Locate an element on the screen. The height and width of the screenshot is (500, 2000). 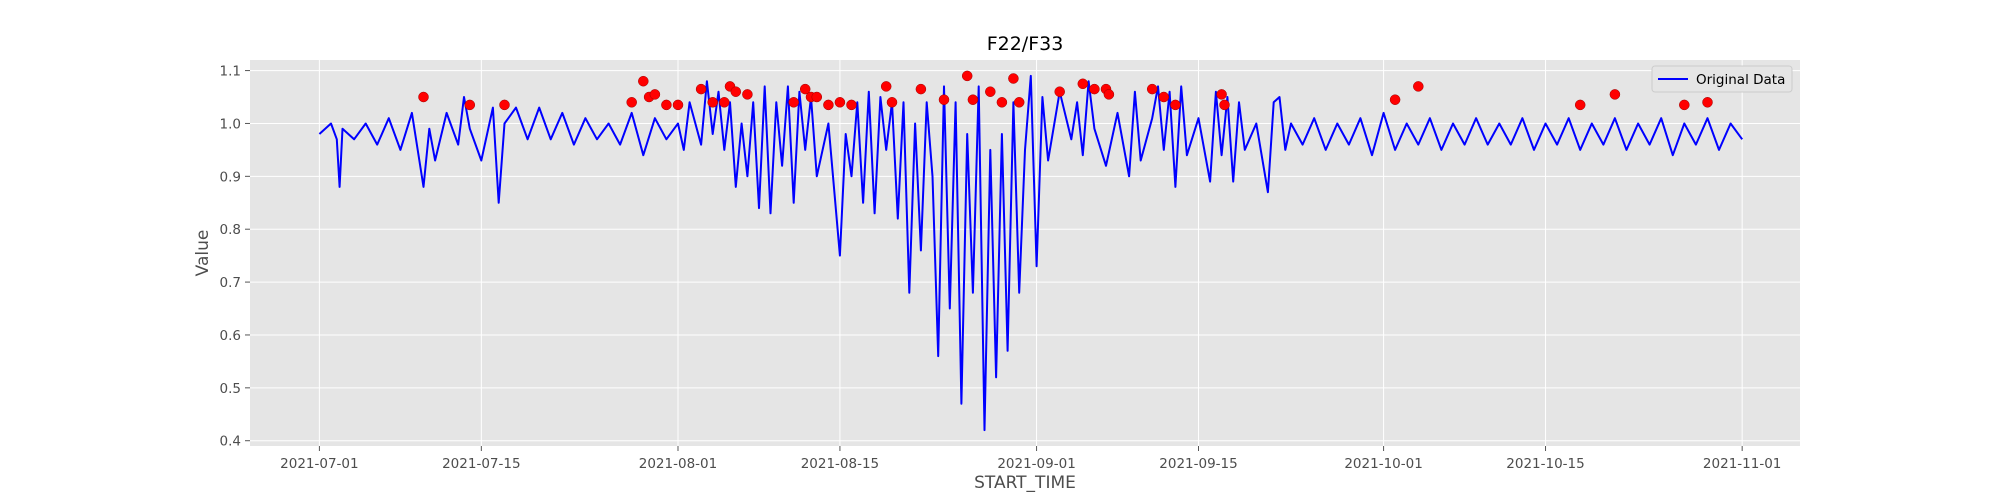
x-tick-label: 2021-08-01 is located at coordinates (678, 464).